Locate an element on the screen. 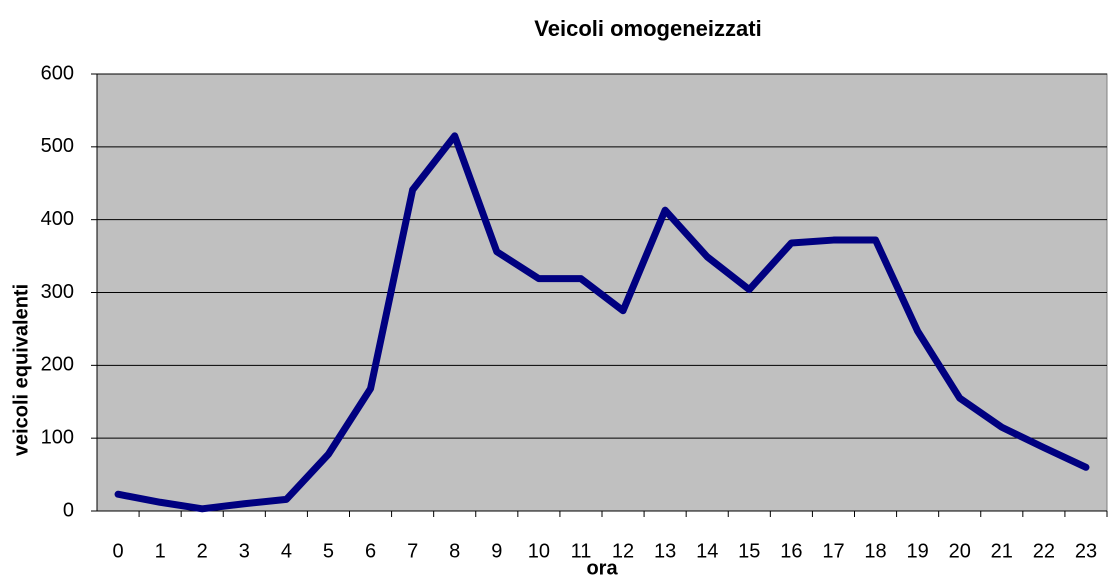 The image size is (1111, 578). x-tick-label: 3 is located at coordinates (244, 551).